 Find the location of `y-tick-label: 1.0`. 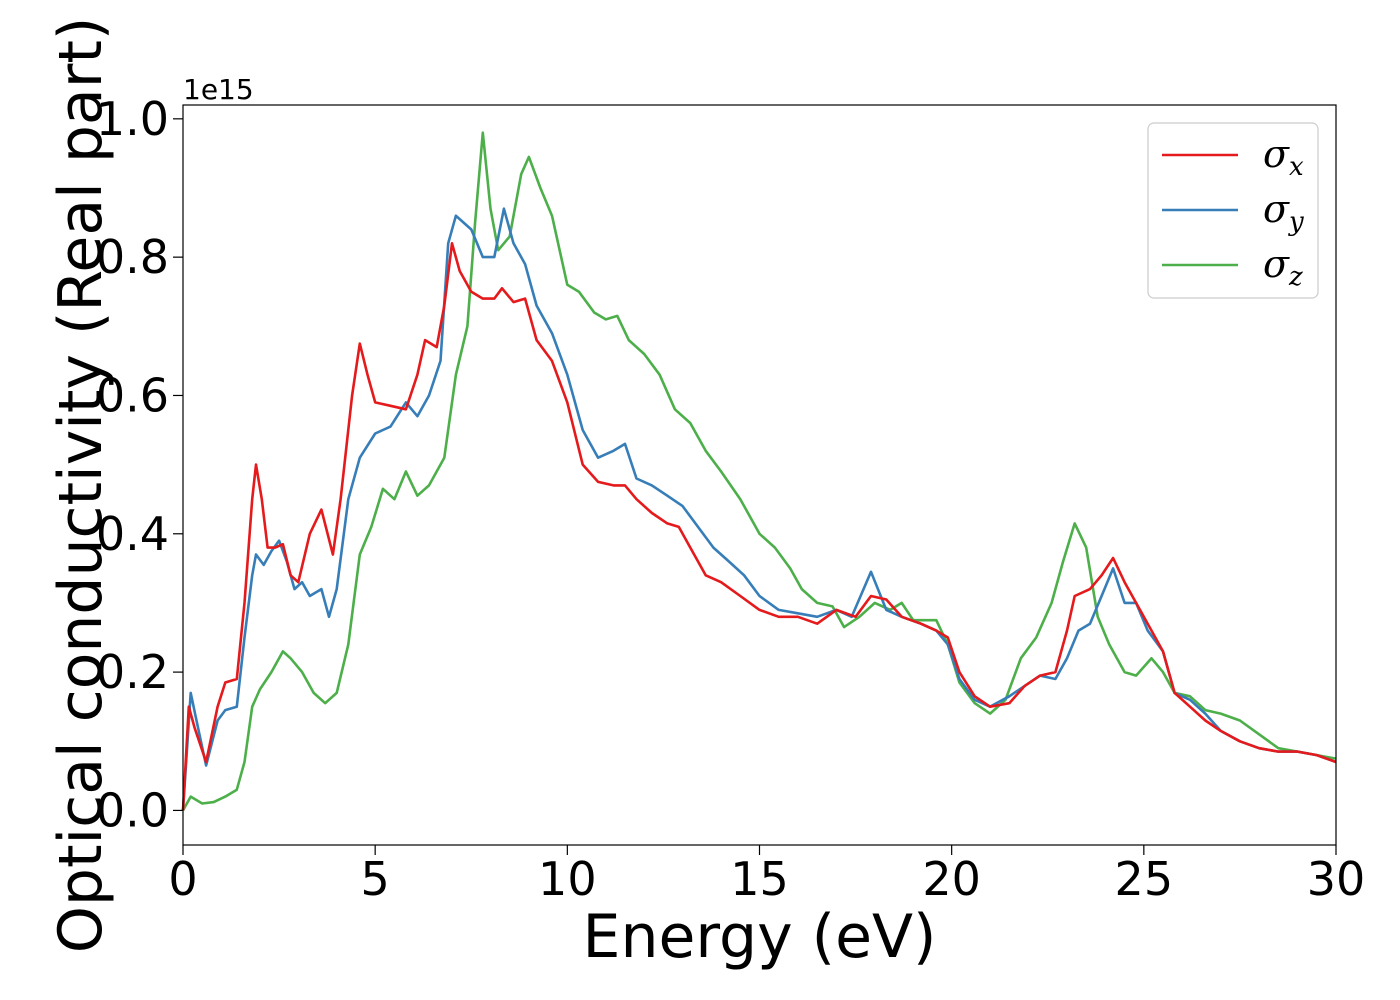

y-tick-label: 1.0 is located at coordinates (132, 119).